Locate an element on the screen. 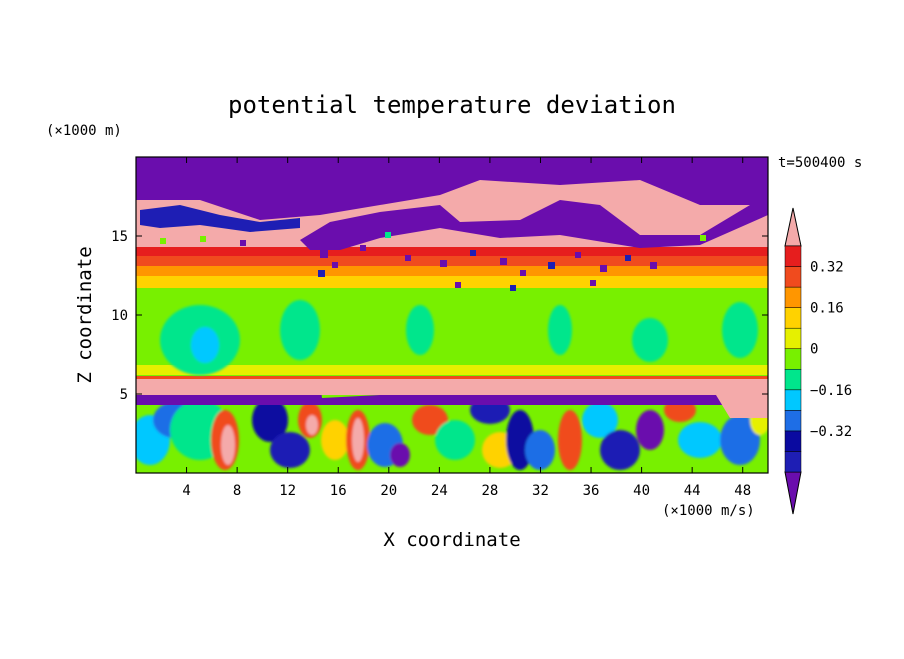  field-scatter-cells is located at coordinates (433, 261).